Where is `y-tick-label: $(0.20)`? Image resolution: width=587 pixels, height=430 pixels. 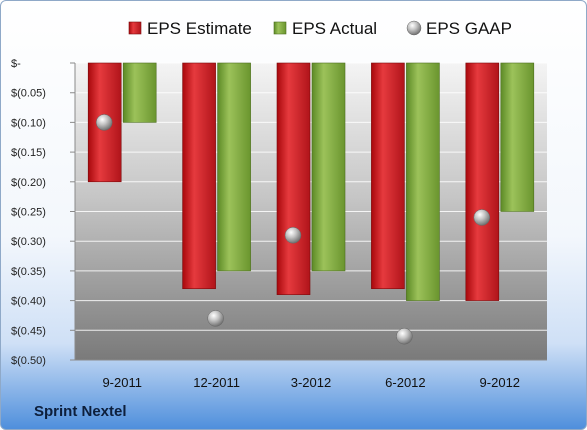
y-tick-label: $(0.20) is located at coordinates (28, 183).